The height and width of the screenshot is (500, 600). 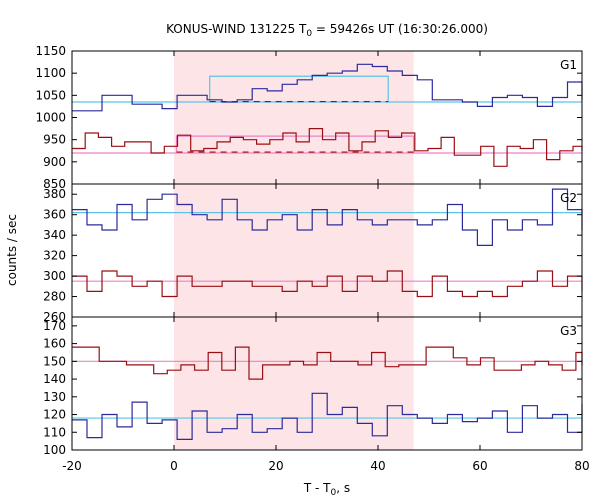 What do you see at coordinates (54, 317) in the screenshot?
I see `y-tick-label: 260` at bounding box center [54, 317].